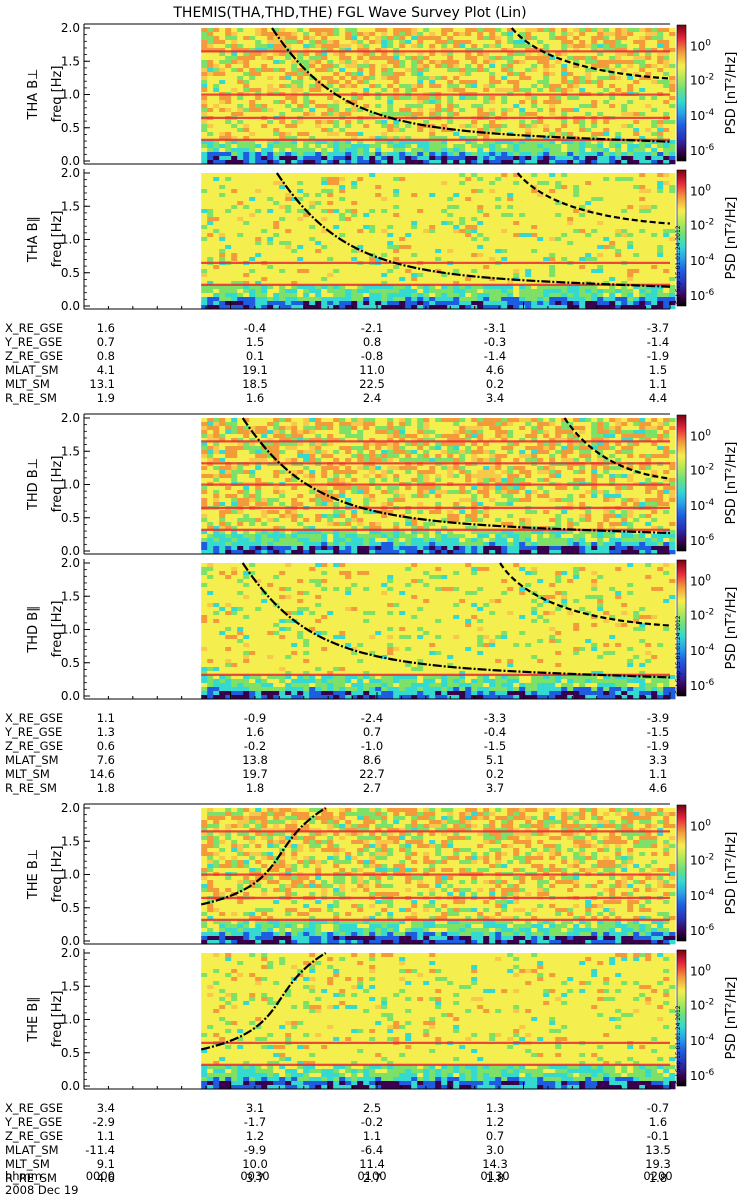 This screenshot has height=1200, width=750. Describe the element at coordinates (658, 732) in the screenshot. I see `orbit-value: -1.5` at that location.